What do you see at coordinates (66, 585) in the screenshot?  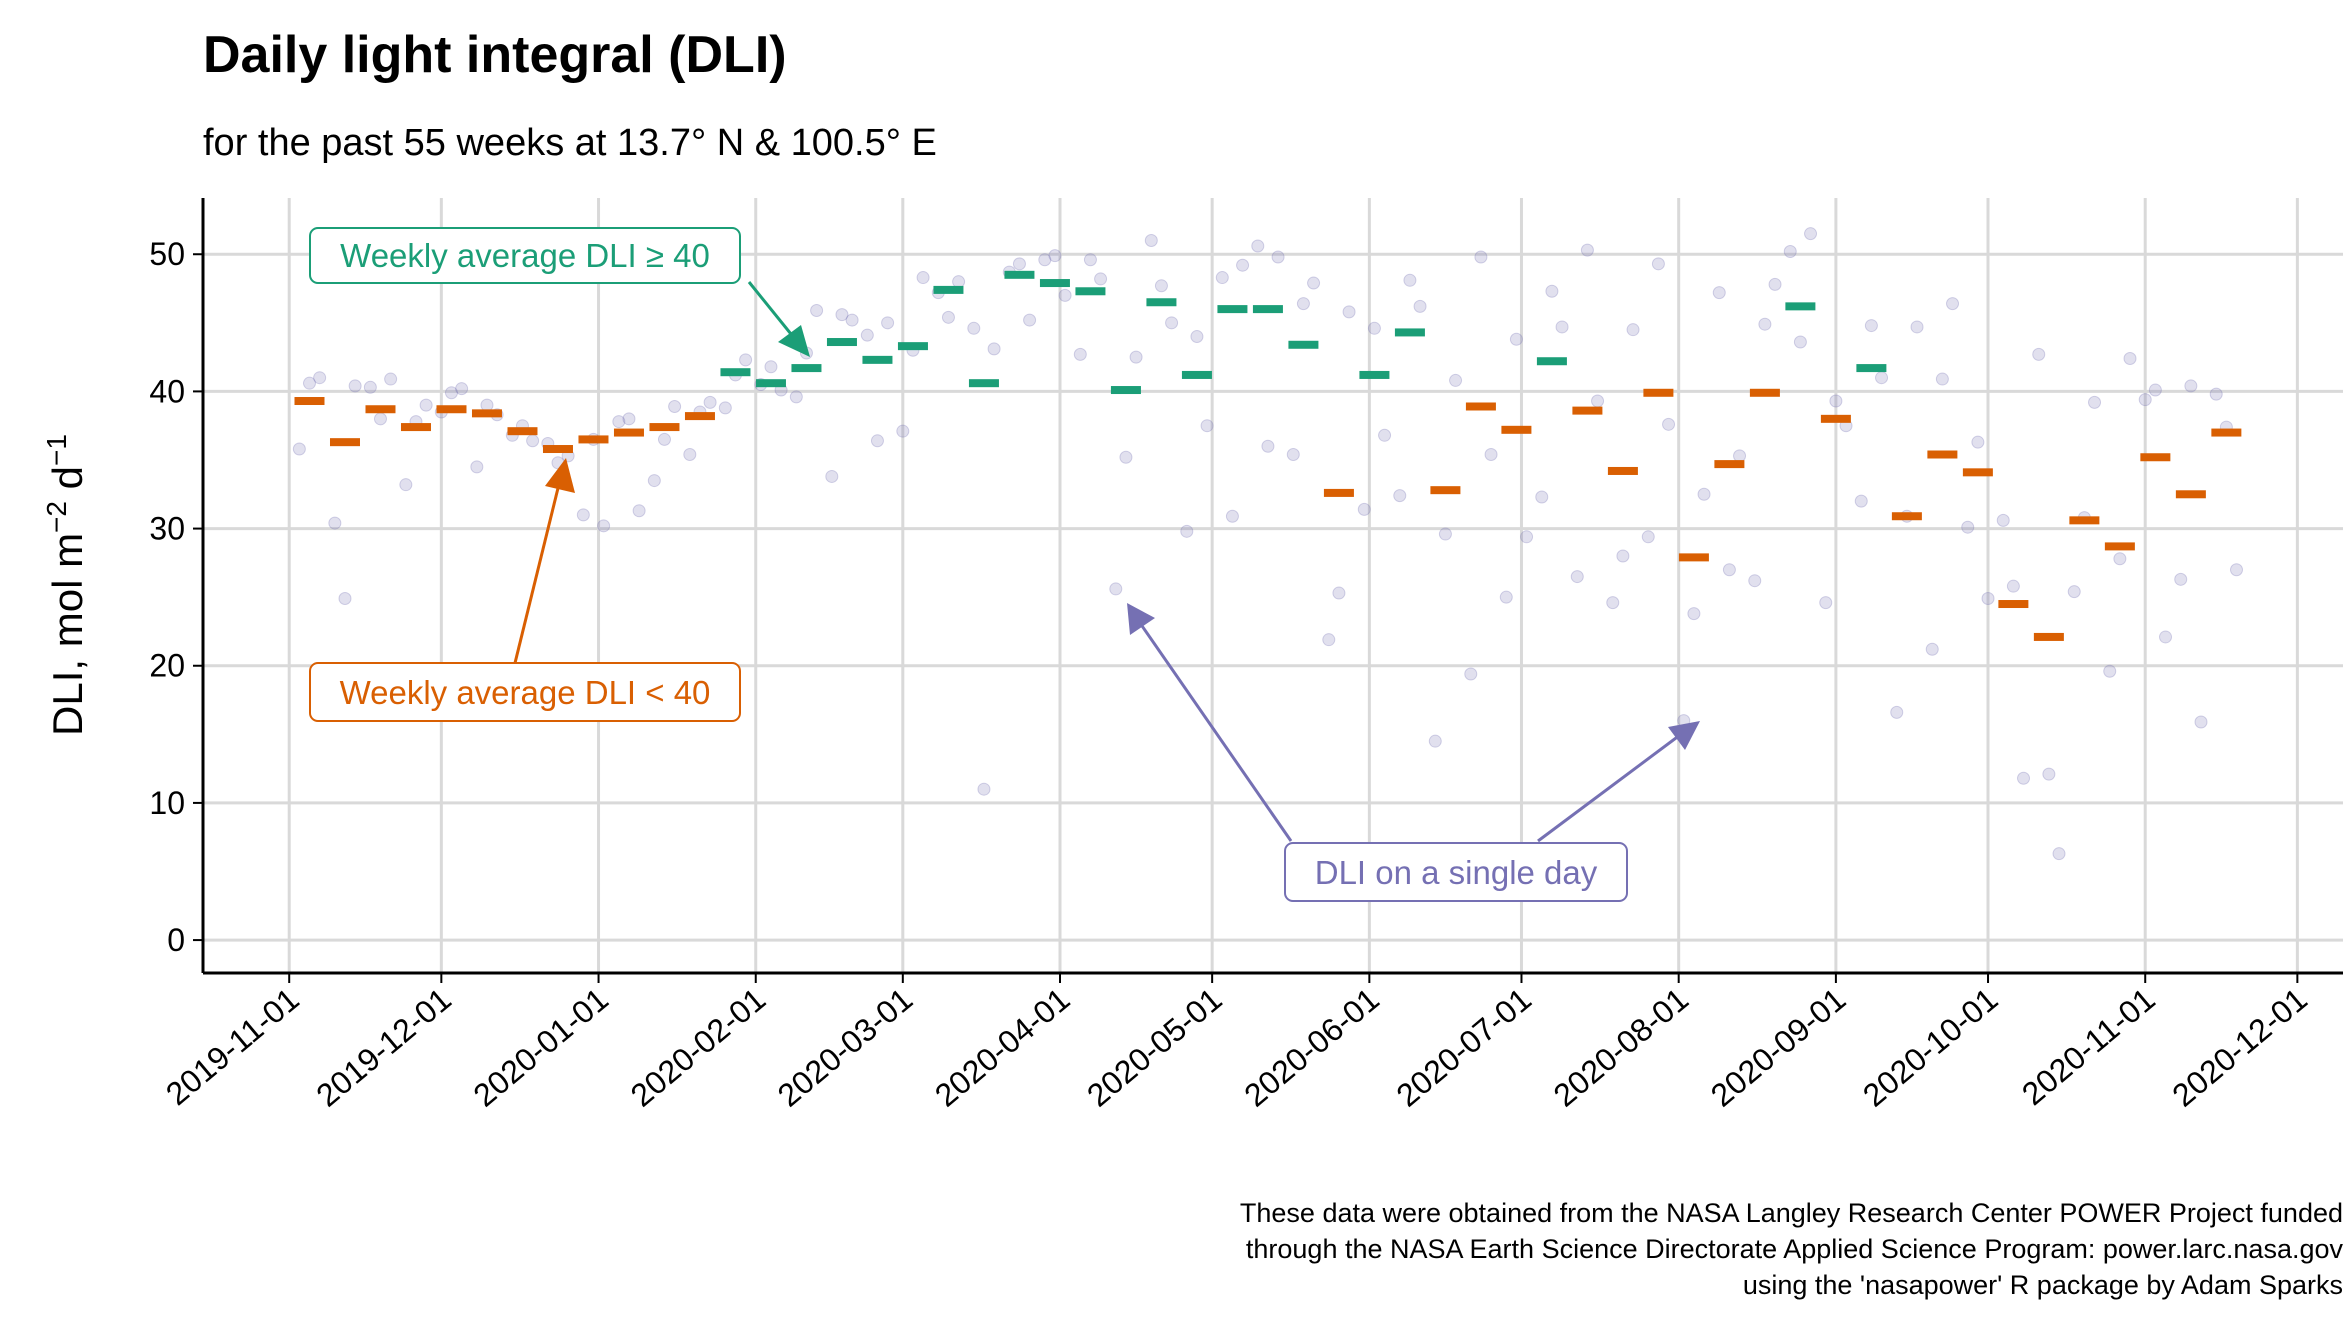 I see `y-axis-label: DLI, mol m−2 d−1` at bounding box center [66, 585].